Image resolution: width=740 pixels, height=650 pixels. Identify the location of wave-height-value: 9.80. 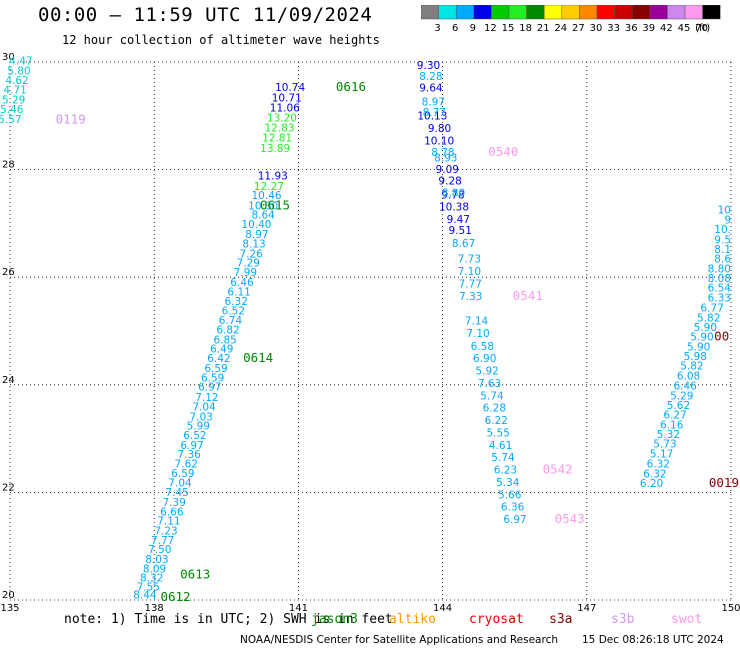
(439, 129).